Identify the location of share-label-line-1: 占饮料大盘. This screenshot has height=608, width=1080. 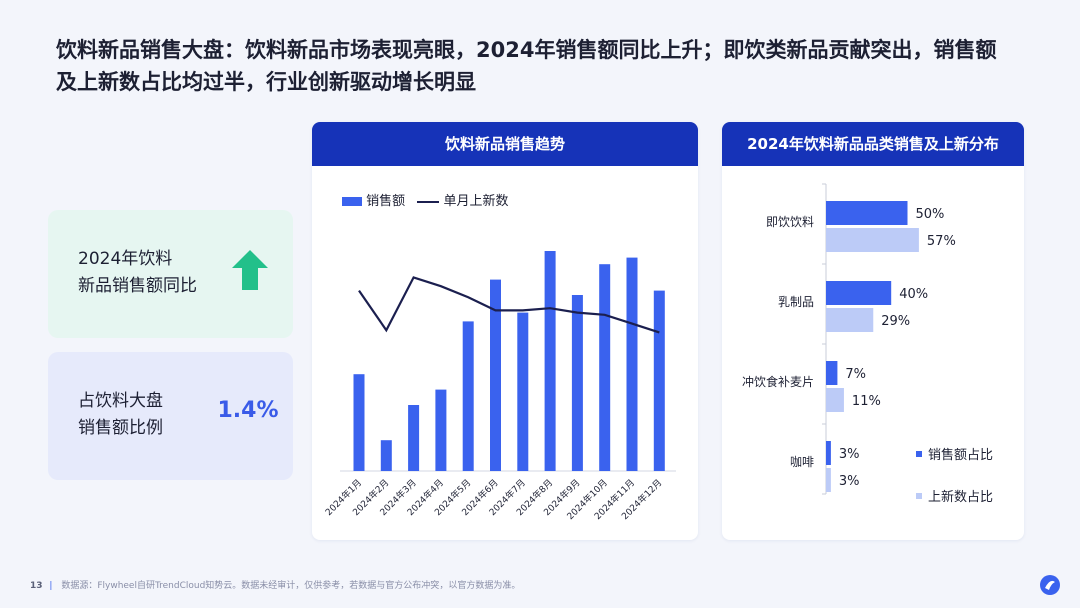
(120, 401).